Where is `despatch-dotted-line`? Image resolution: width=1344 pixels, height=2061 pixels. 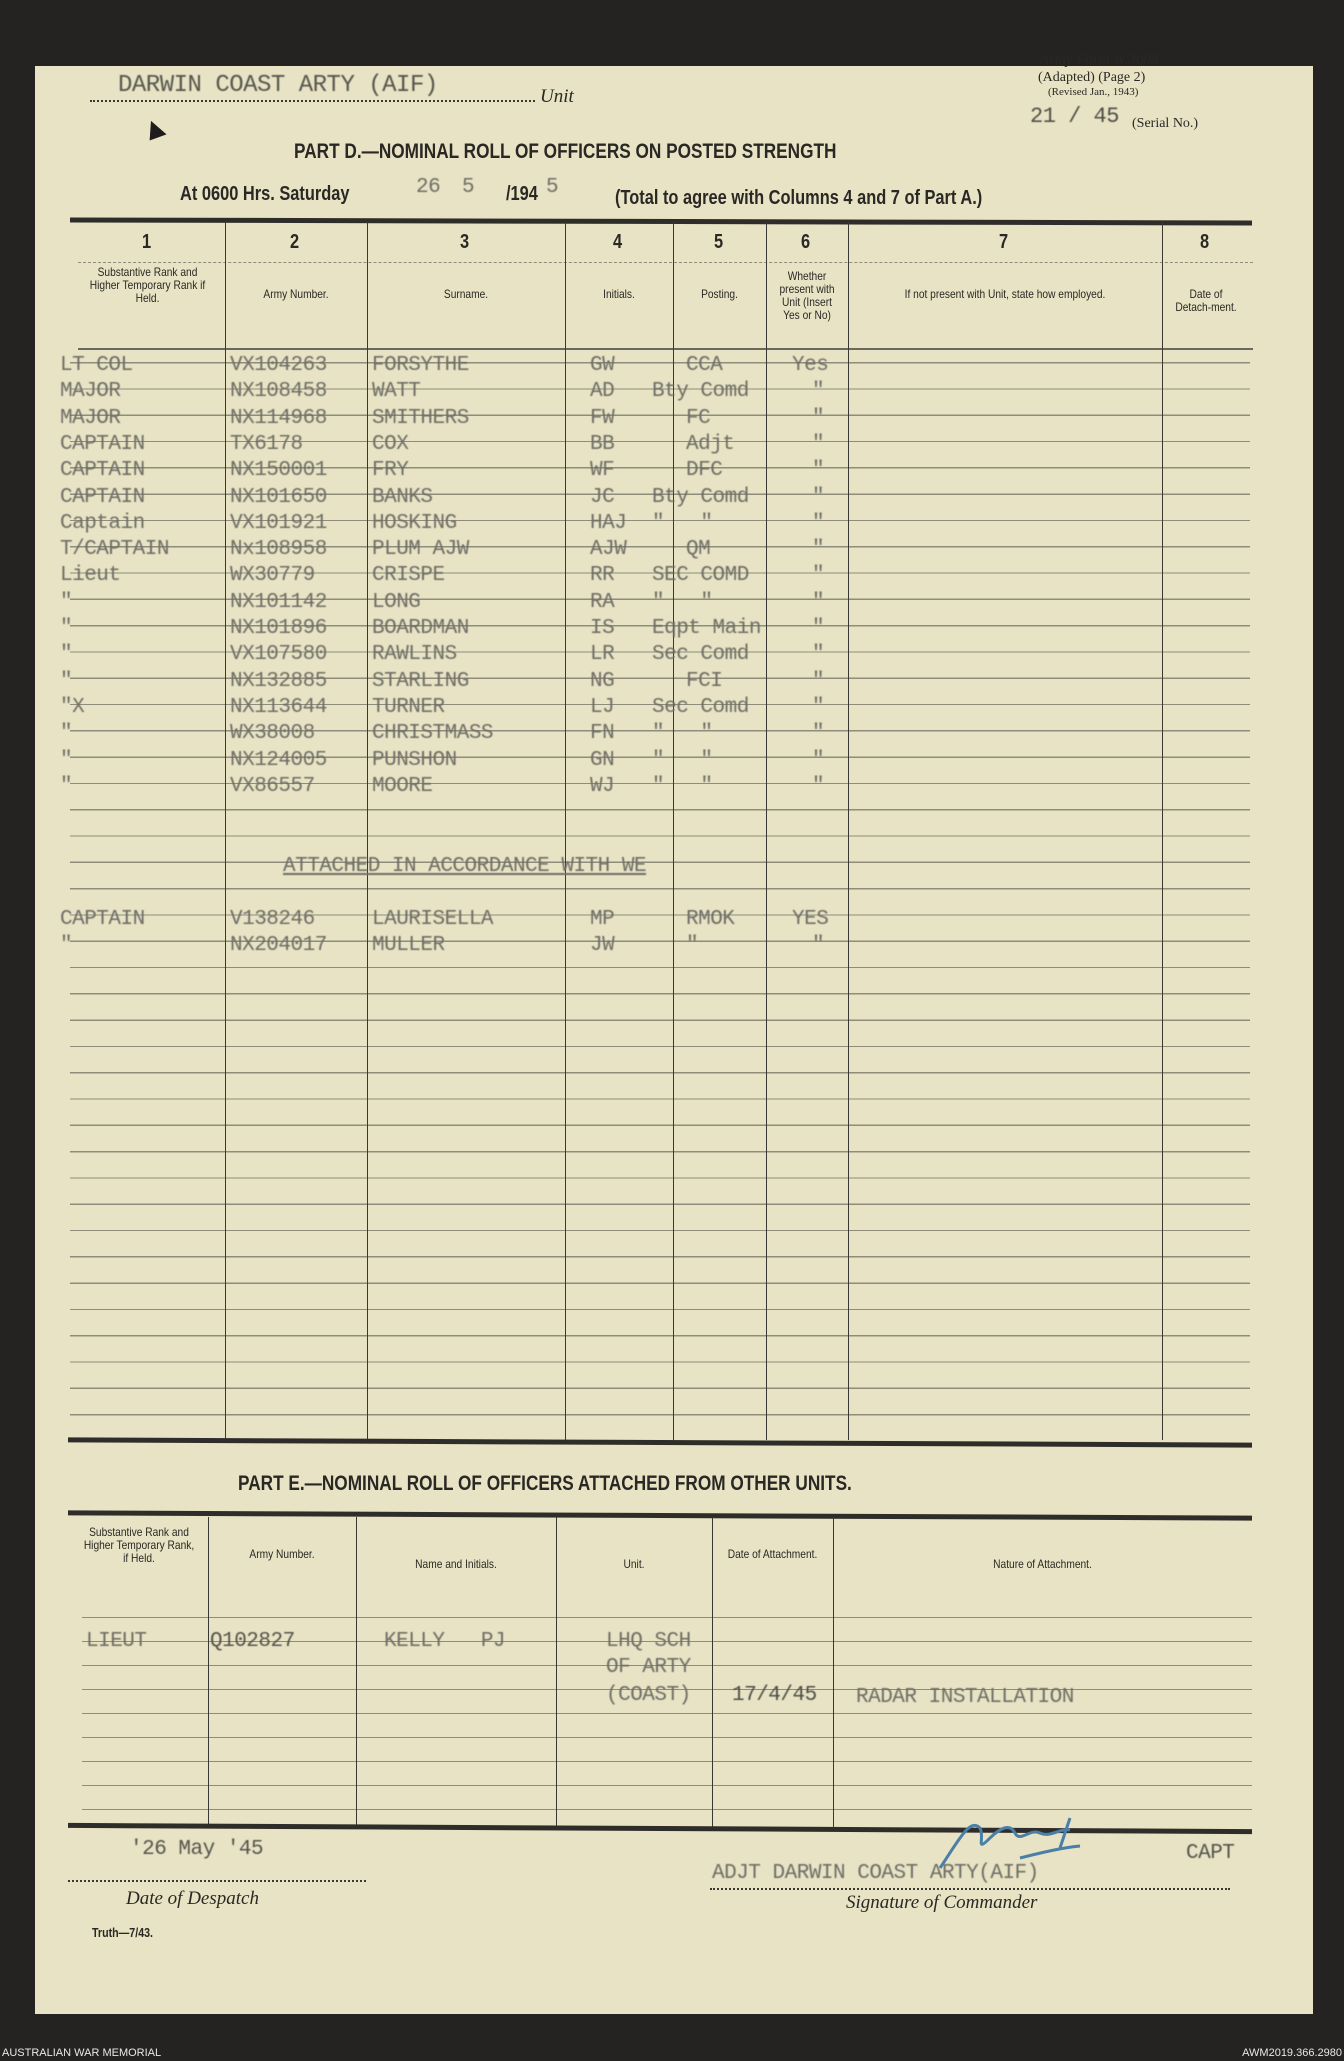
despatch-dotted-line is located at coordinates (217, 1881).